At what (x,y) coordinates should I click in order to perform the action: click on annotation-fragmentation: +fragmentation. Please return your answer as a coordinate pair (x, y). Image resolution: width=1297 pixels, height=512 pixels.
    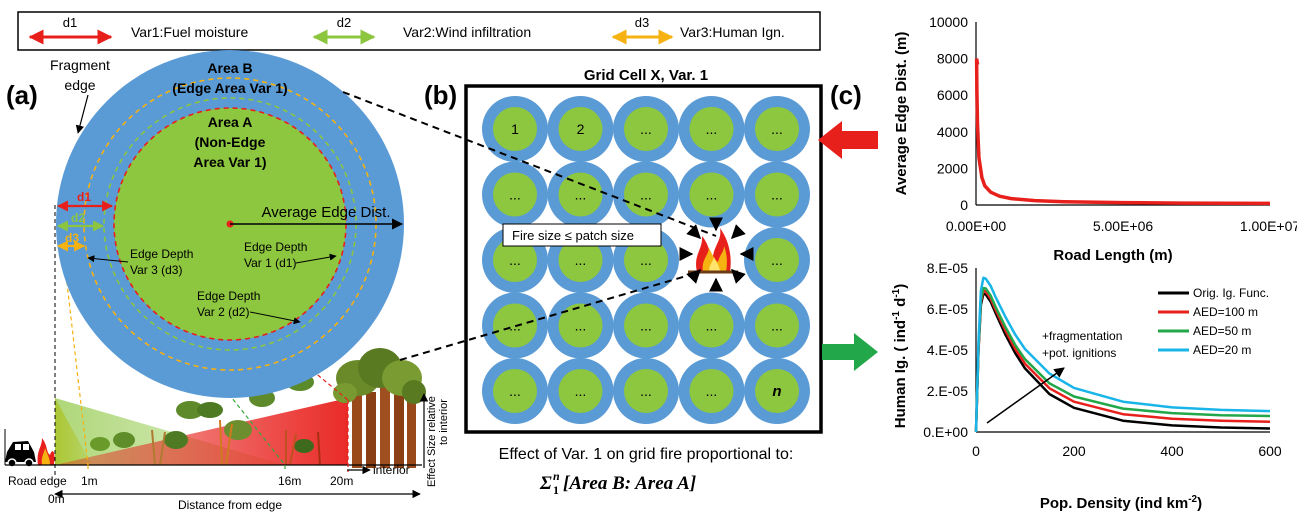
    Looking at the image, I should click on (1082, 336).